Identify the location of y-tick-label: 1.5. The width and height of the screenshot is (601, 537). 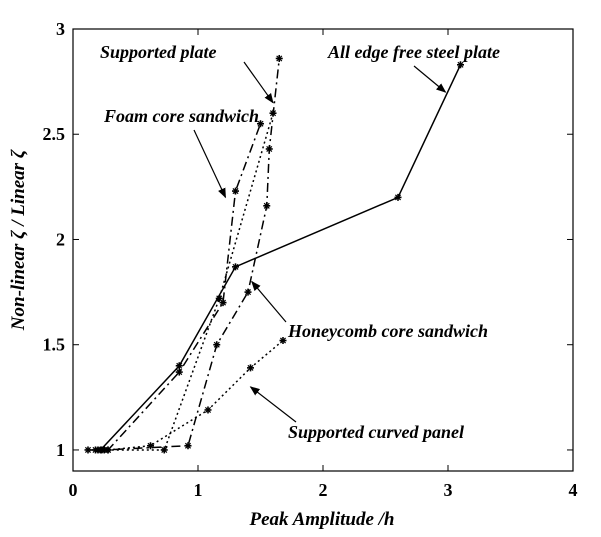
(54, 345).